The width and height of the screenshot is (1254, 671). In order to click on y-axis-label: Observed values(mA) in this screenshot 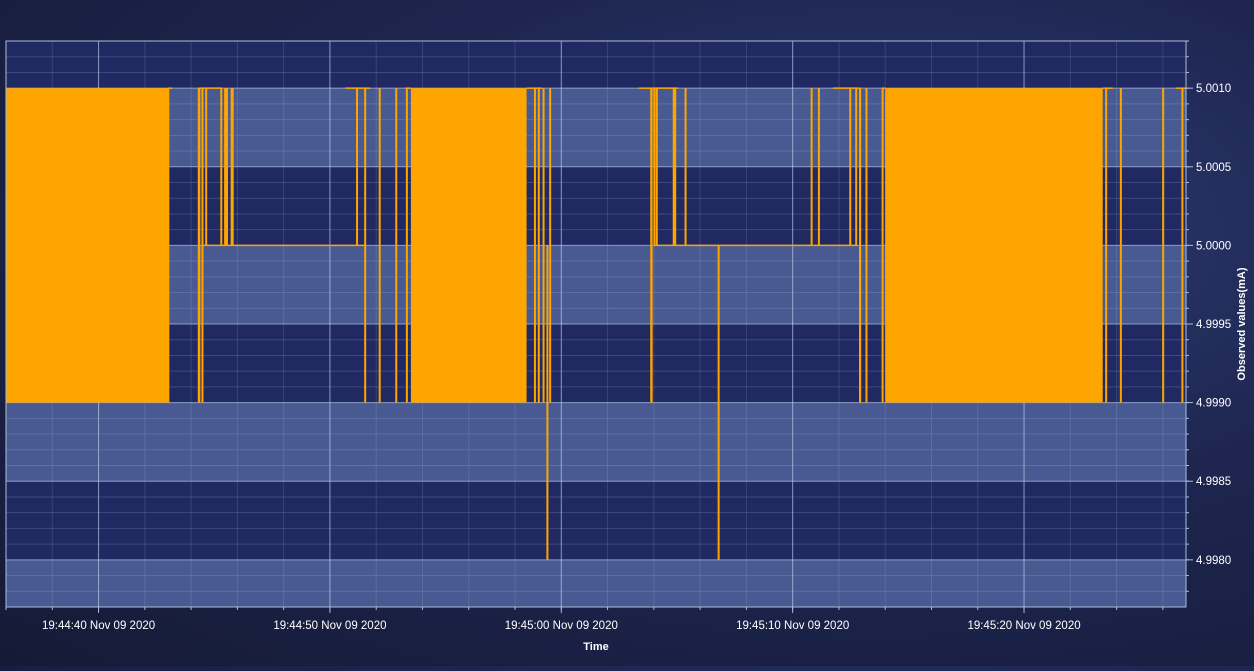, I will do `click(1242, 323)`.